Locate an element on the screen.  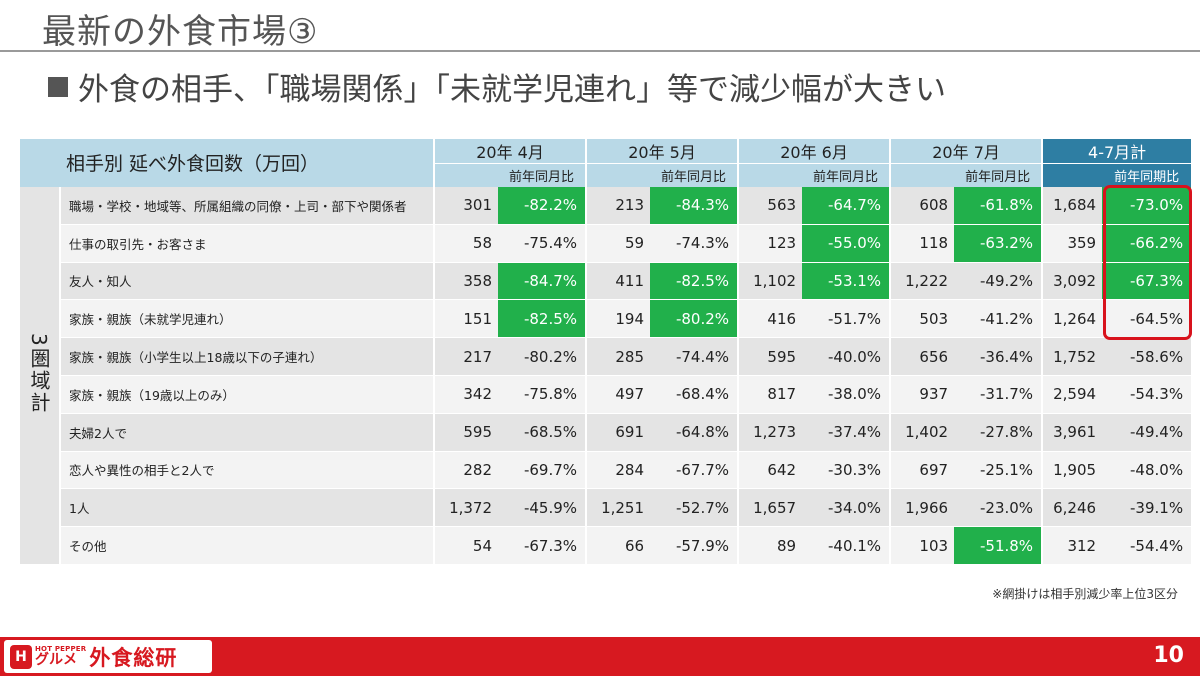
row-label: その他 is located at coordinates (248, 545).